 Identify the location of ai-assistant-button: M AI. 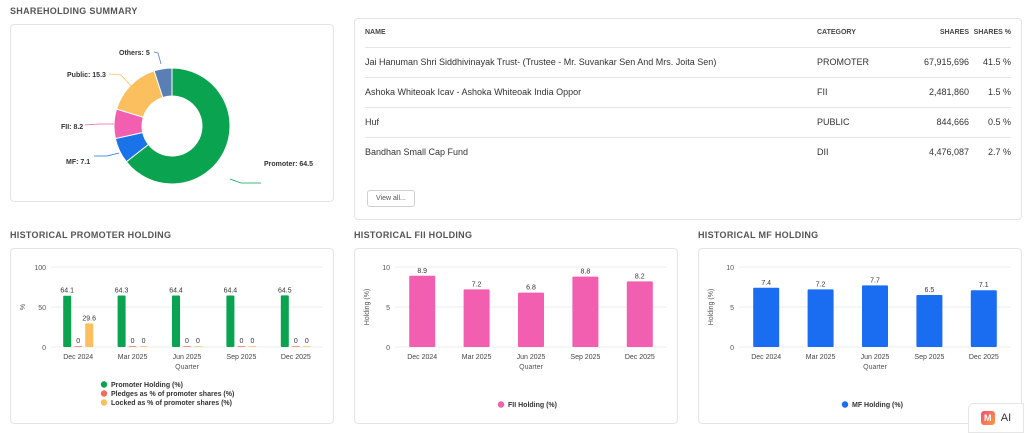
(996, 418).